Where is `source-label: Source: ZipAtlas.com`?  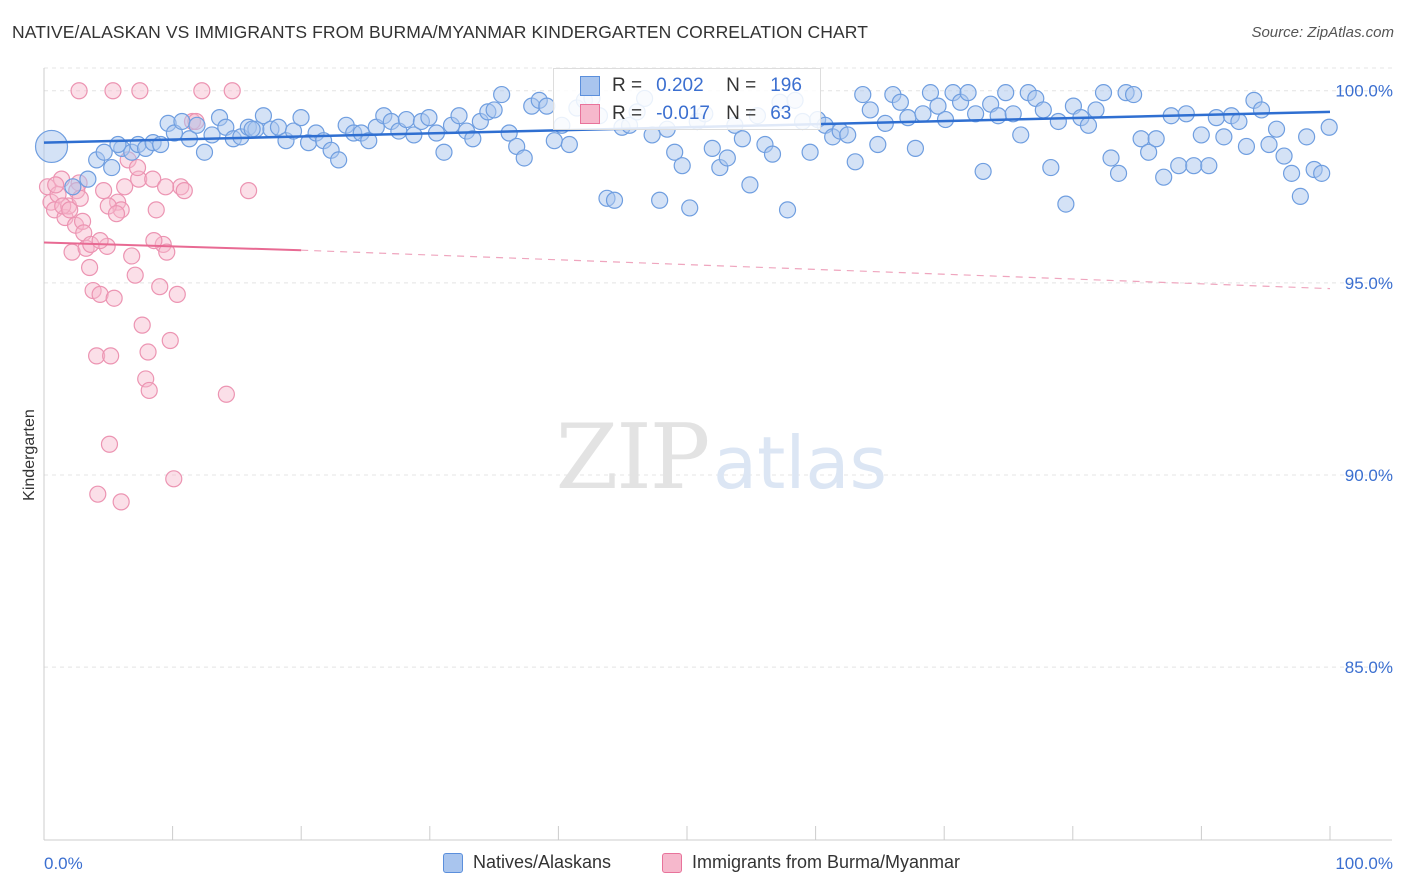 source-label: Source: ZipAtlas.com is located at coordinates (1322, 32).